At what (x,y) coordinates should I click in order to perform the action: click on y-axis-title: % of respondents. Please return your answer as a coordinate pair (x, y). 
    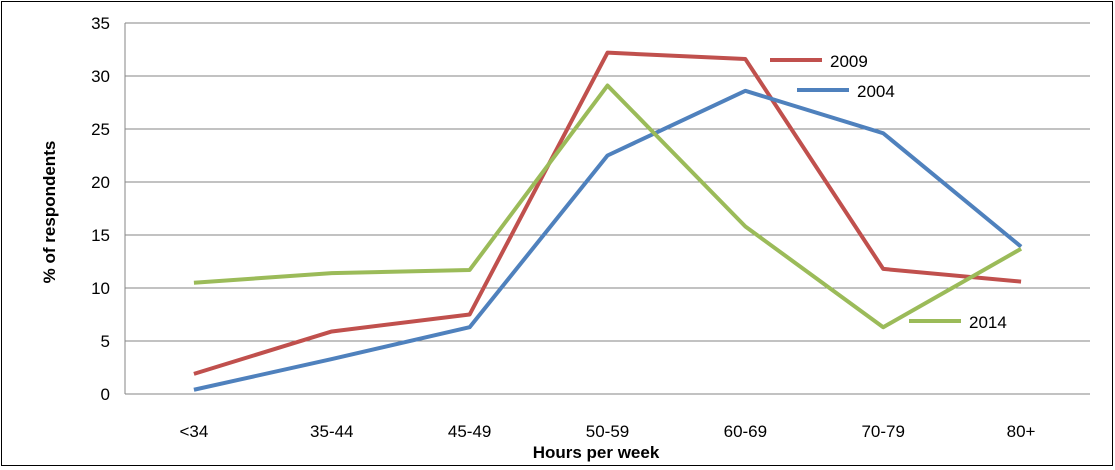
    Looking at the image, I should click on (49, 212).